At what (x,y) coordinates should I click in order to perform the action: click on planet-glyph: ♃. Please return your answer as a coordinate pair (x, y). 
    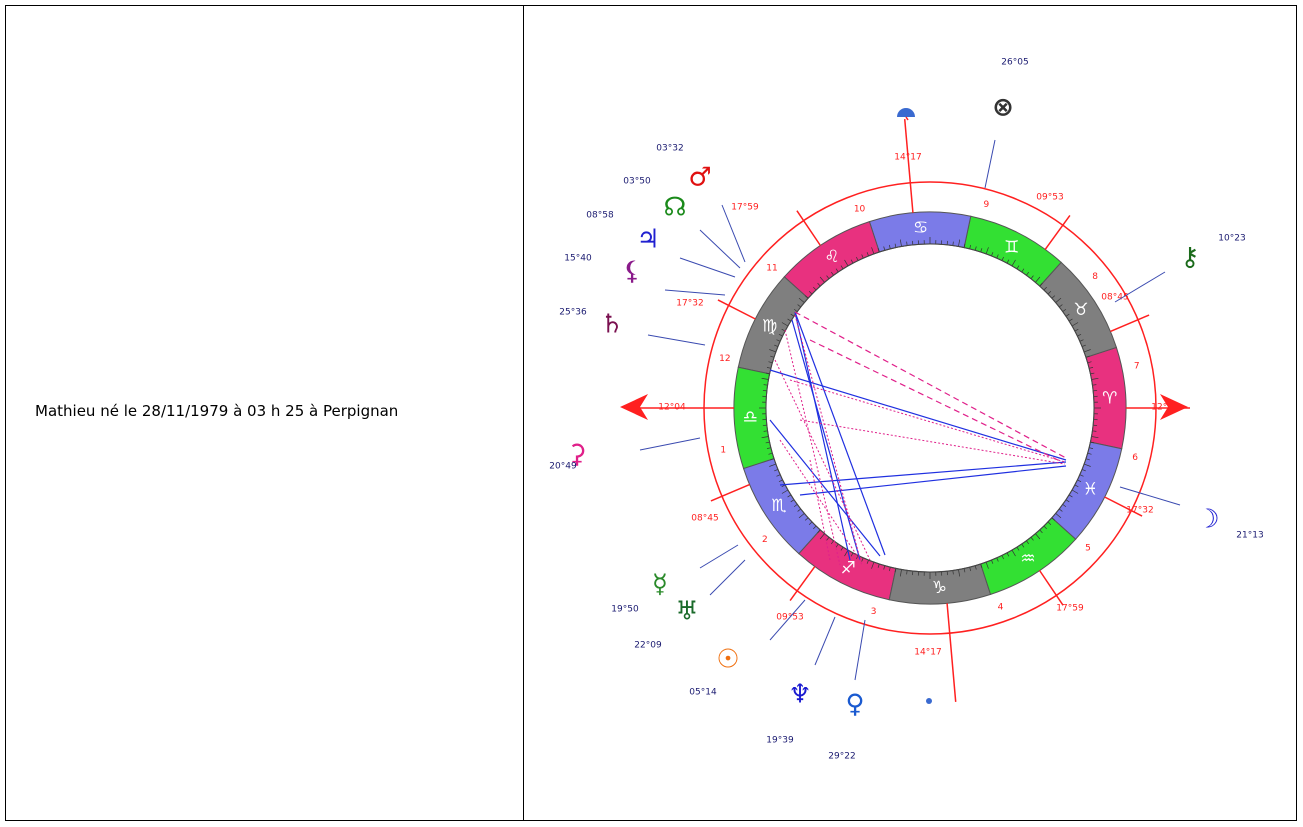
    Looking at the image, I should click on (647, 240).